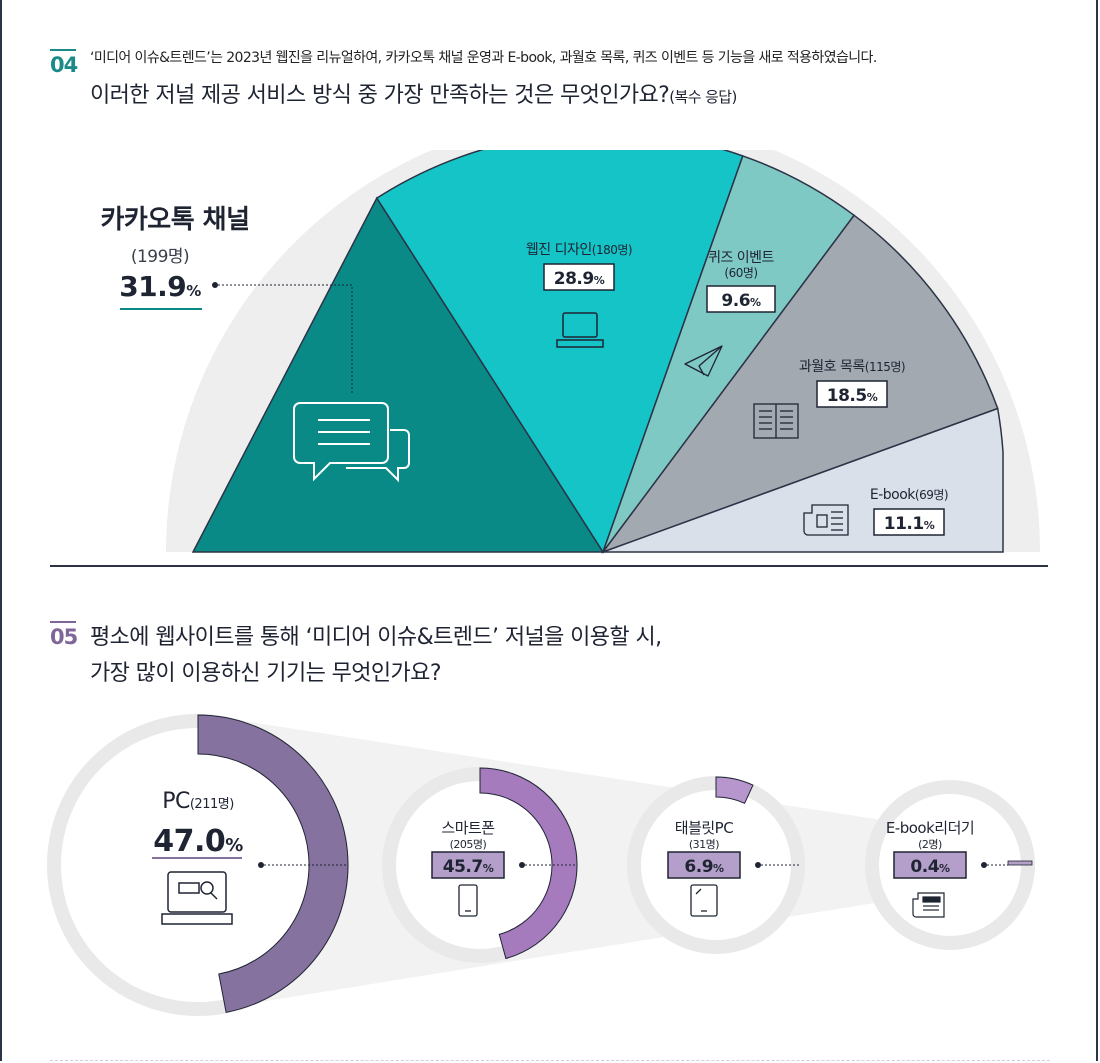 The image size is (1100, 1063). I want to click on label-ebook: E-book(69명) 11.1%, so click(909, 511).